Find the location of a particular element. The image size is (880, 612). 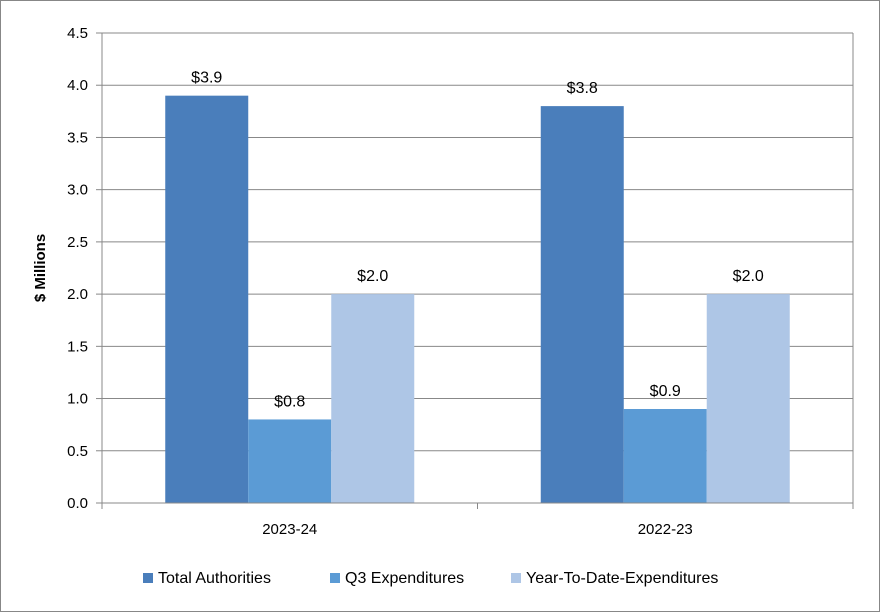

x-tick-label: 2023-24 is located at coordinates (289, 529).